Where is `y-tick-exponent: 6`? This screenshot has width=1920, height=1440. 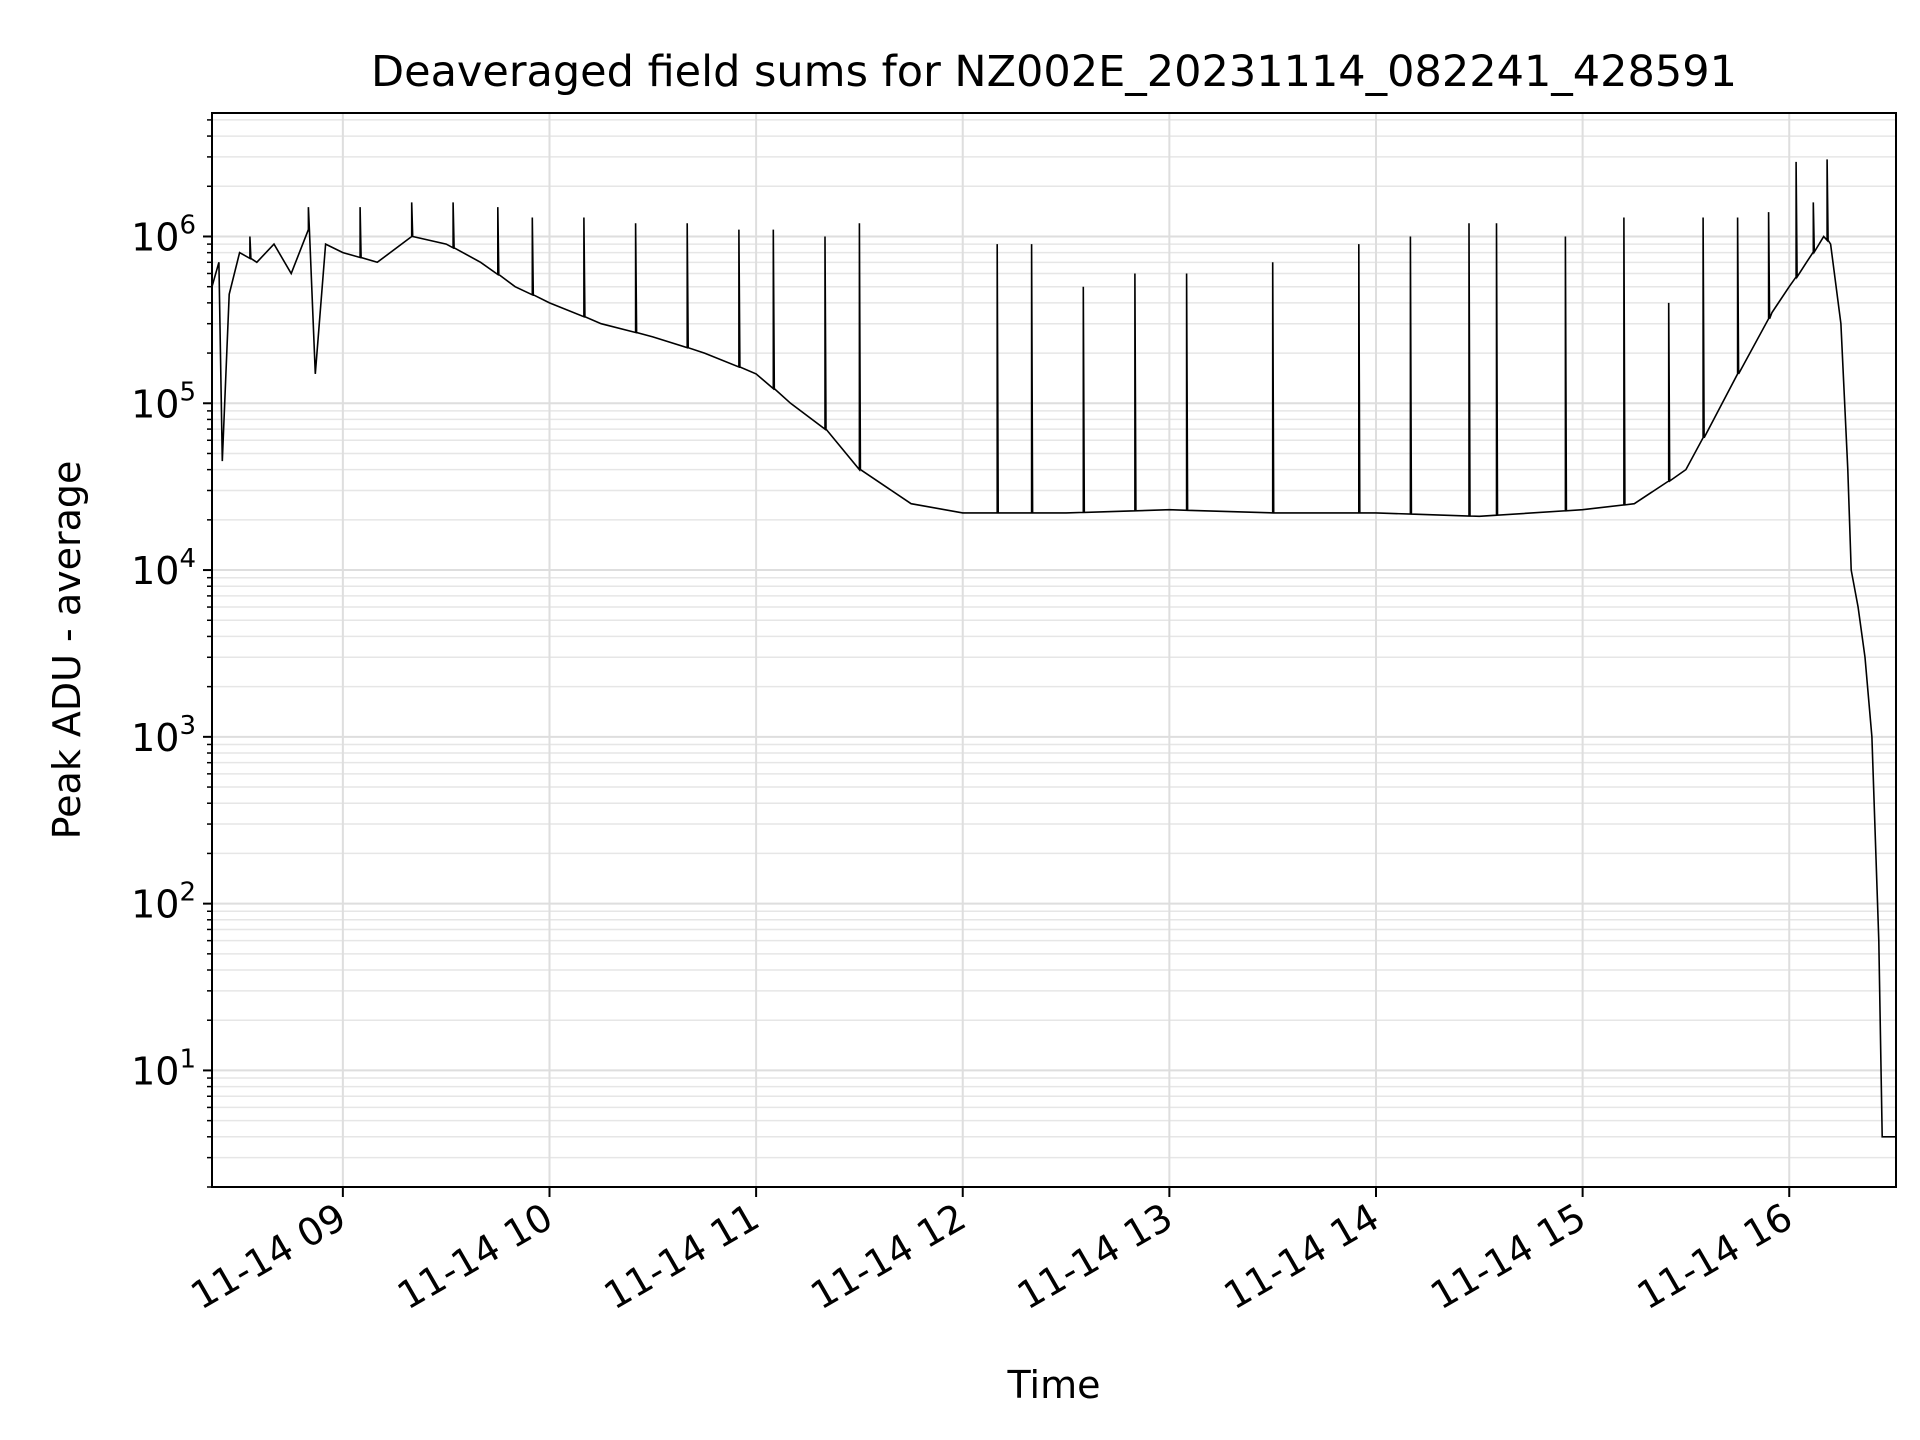
y-tick-exponent: 6 is located at coordinates (187, 225).